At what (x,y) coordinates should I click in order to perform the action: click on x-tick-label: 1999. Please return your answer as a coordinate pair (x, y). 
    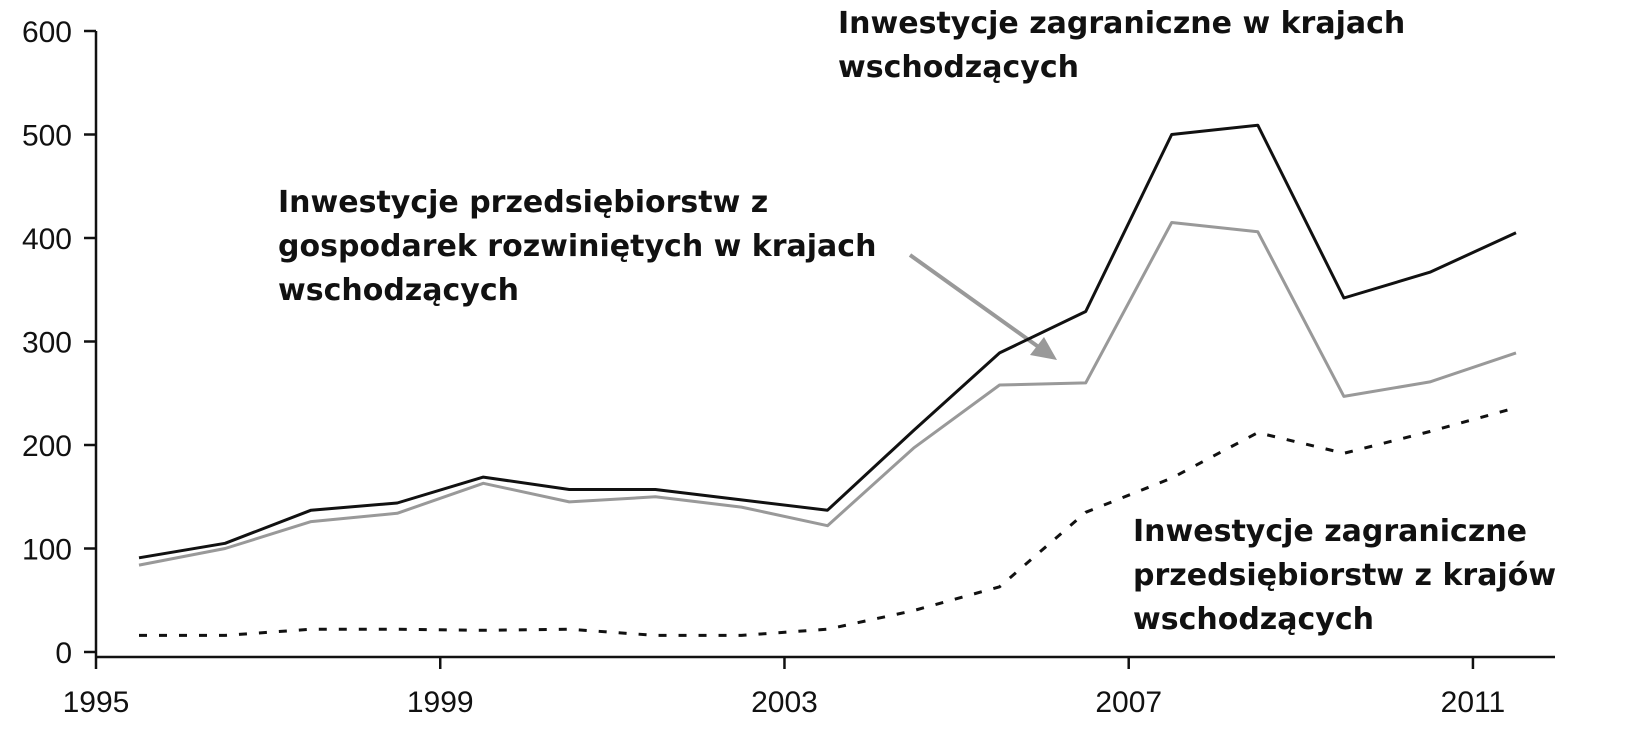
    Looking at the image, I should click on (440, 702).